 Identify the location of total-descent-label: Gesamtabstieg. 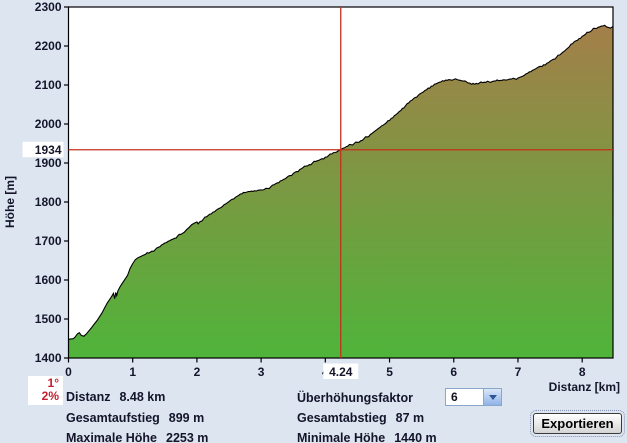
(342, 418).